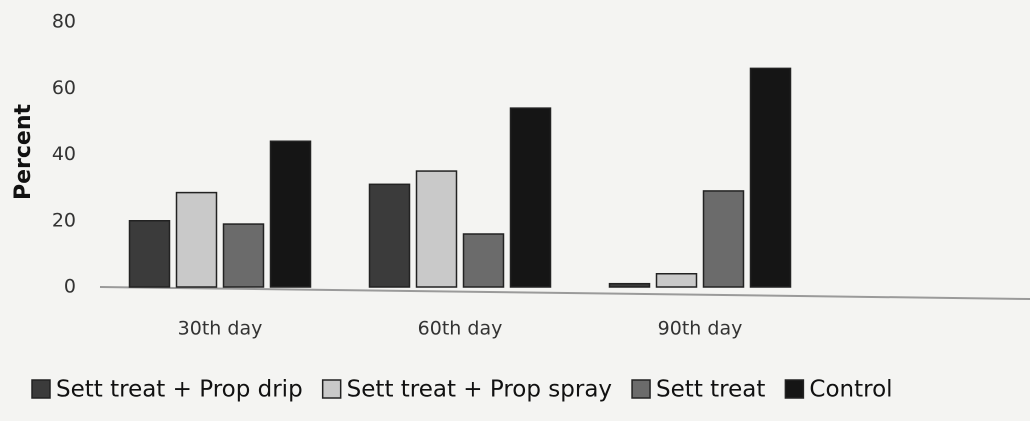 This screenshot has height=421, width=1030. Describe the element at coordinates (460, 329) in the screenshot. I see `x-tick-label: 60th day` at that location.